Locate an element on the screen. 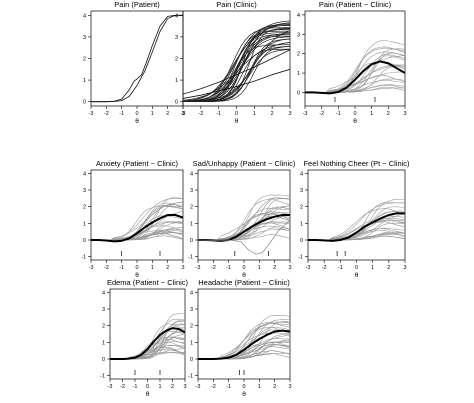 This screenshot has width=474, height=403. panel-title: Headache (Patient − Clinic) is located at coordinates (244, 282).